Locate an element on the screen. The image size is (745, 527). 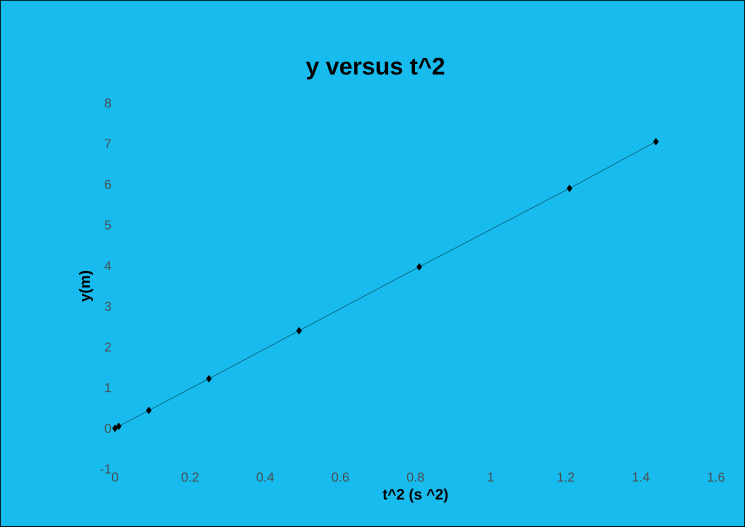
x-tick-label: 1 is located at coordinates (491, 477).